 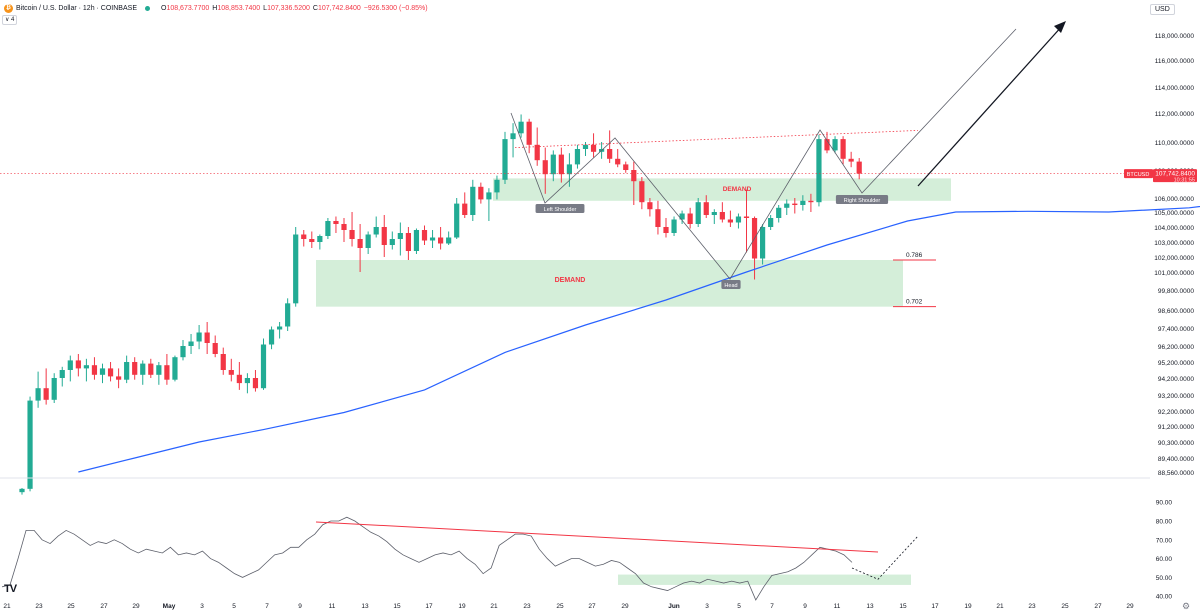 What do you see at coordinates (737, 189) in the screenshot?
I see `demand-upper-label: DEMAND` at bounding box center [737, 189].